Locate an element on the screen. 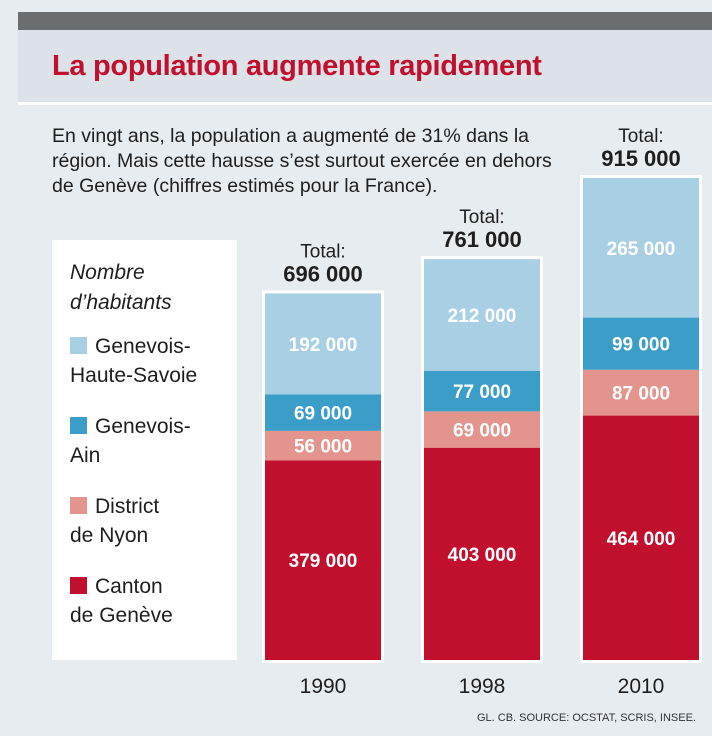 The height and width of the screenshot is (736, 712). legend-label: Genevois- Haute-Savoie is located at coordinates (134, 361).